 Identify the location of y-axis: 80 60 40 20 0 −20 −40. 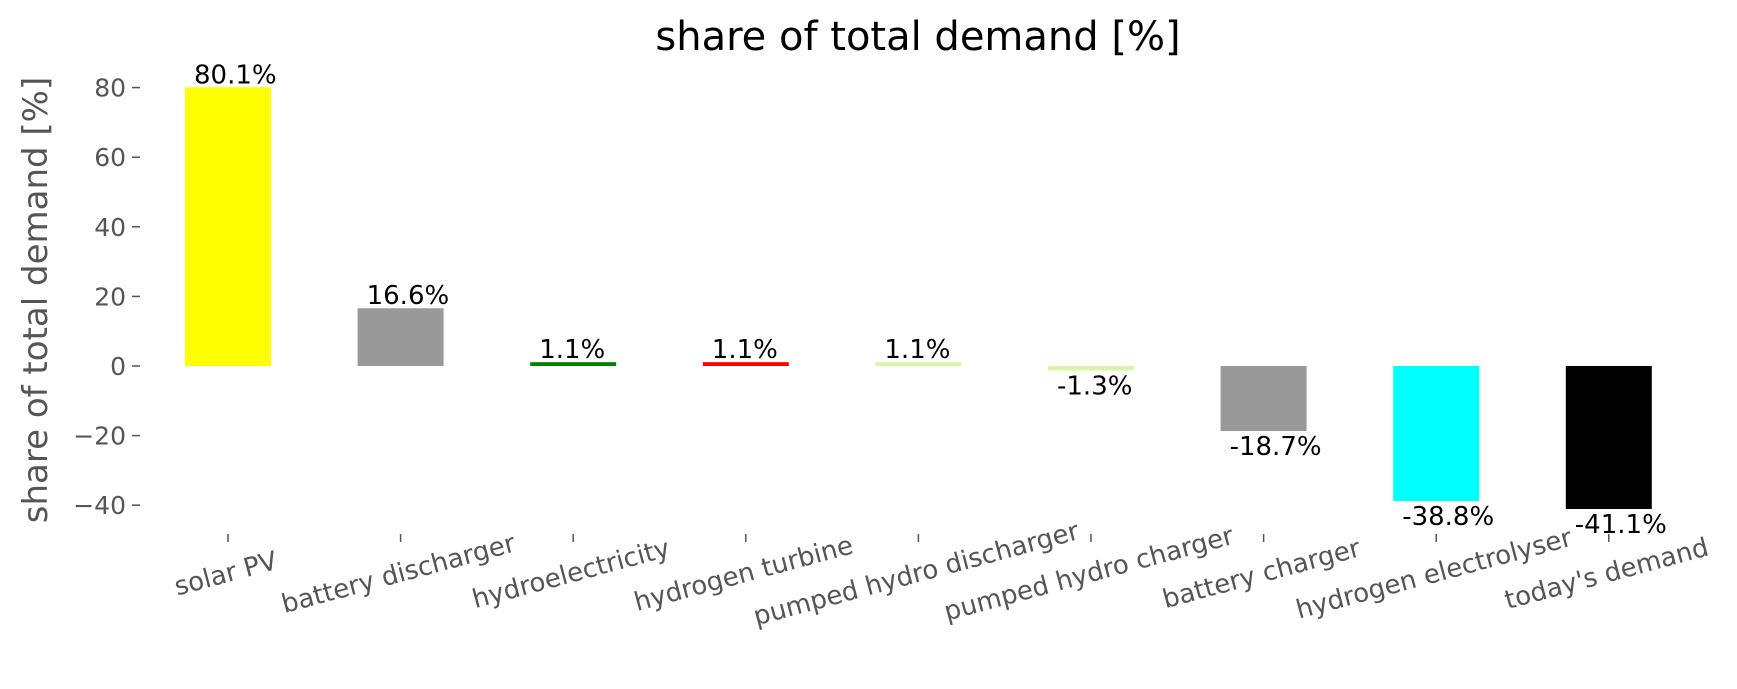
(106, 297).